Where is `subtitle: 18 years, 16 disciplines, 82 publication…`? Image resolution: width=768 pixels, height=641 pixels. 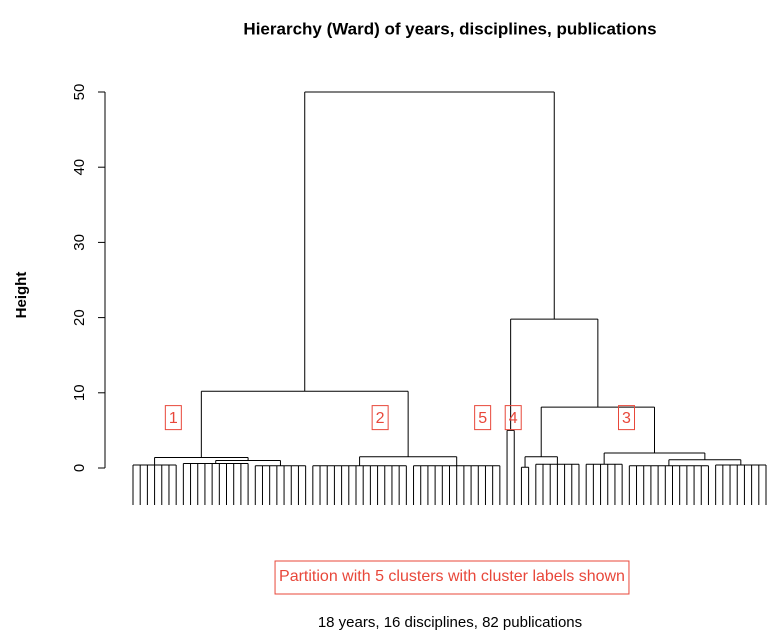 subtitle: 18 years, 16 disciplines, 82 publication… is located at coordinates (450, 622).